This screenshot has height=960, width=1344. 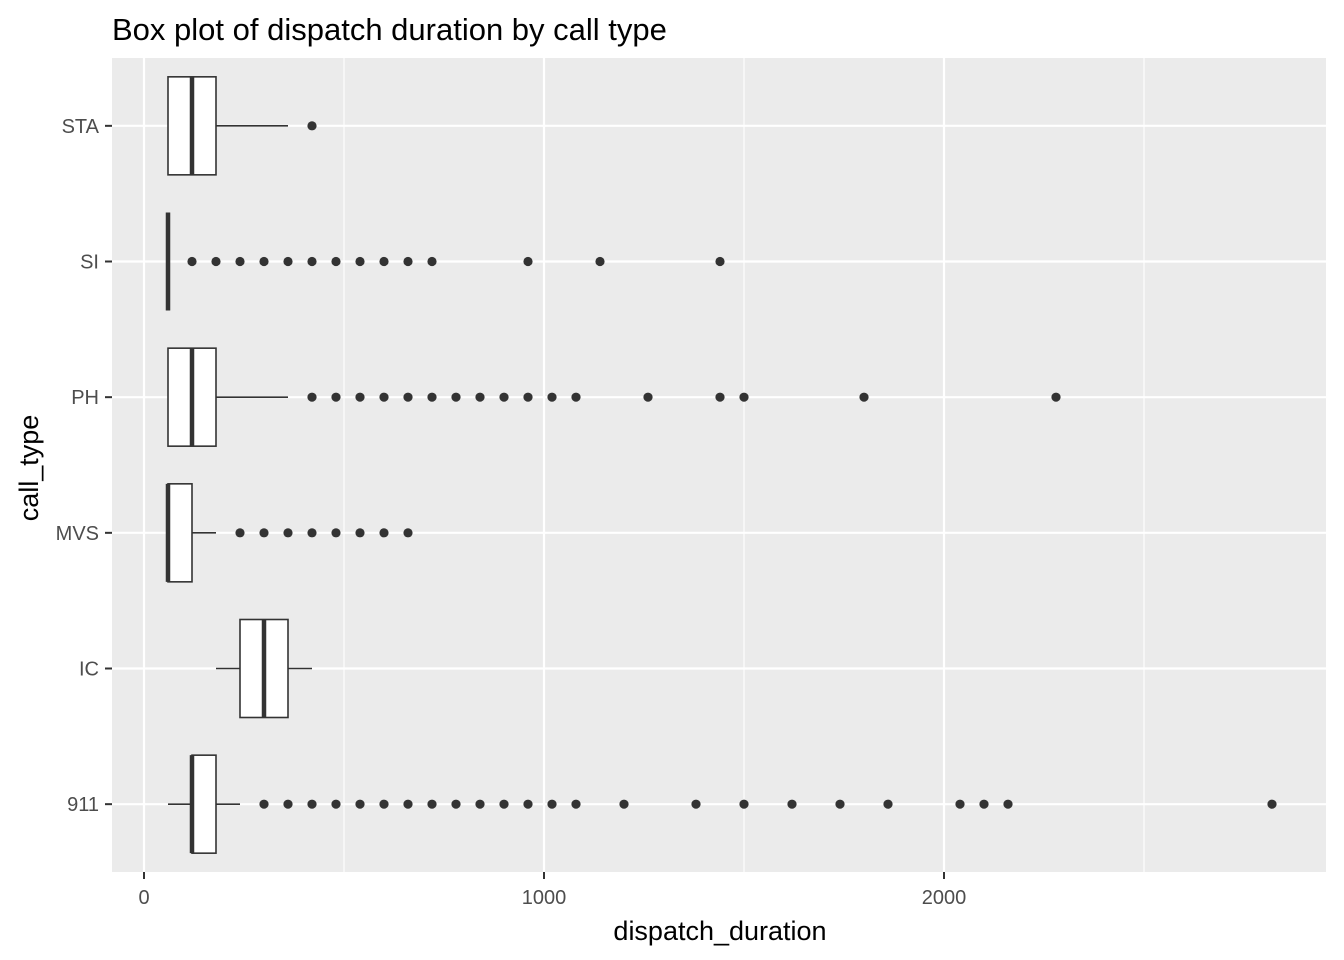 What do you see at coordinates (29, 468) in the screenshot?
I see `y-axis-title: call_type` at bounding box center [29, 468].